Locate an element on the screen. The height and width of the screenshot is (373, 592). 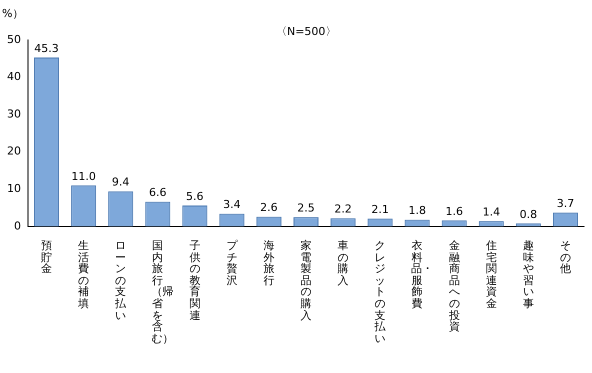
data-label: 9.4 is located at coordinates (121, 182).